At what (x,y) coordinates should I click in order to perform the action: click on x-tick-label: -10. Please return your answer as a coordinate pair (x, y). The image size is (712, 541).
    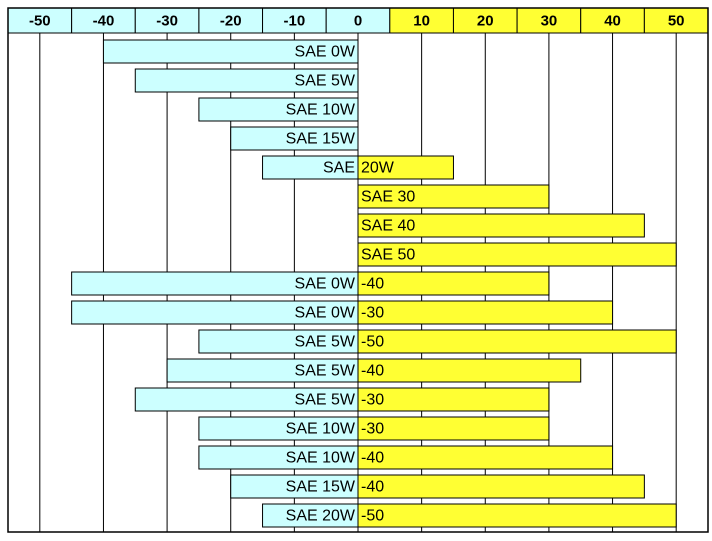
    Looking at the image, I should click on (295, 20).